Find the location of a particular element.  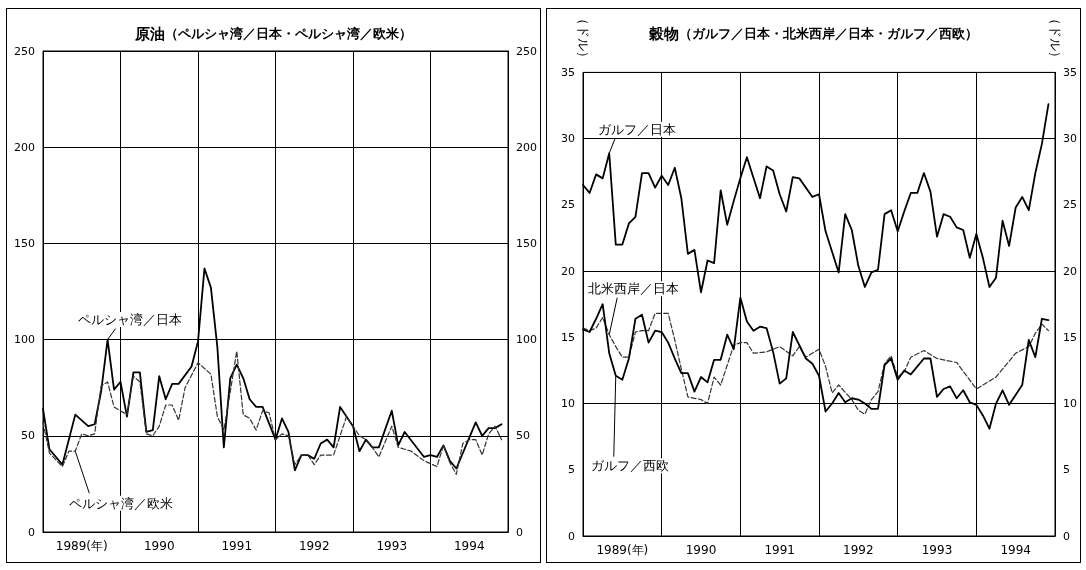

y2-tick-label: 150 is located at coordinates (526, 243).